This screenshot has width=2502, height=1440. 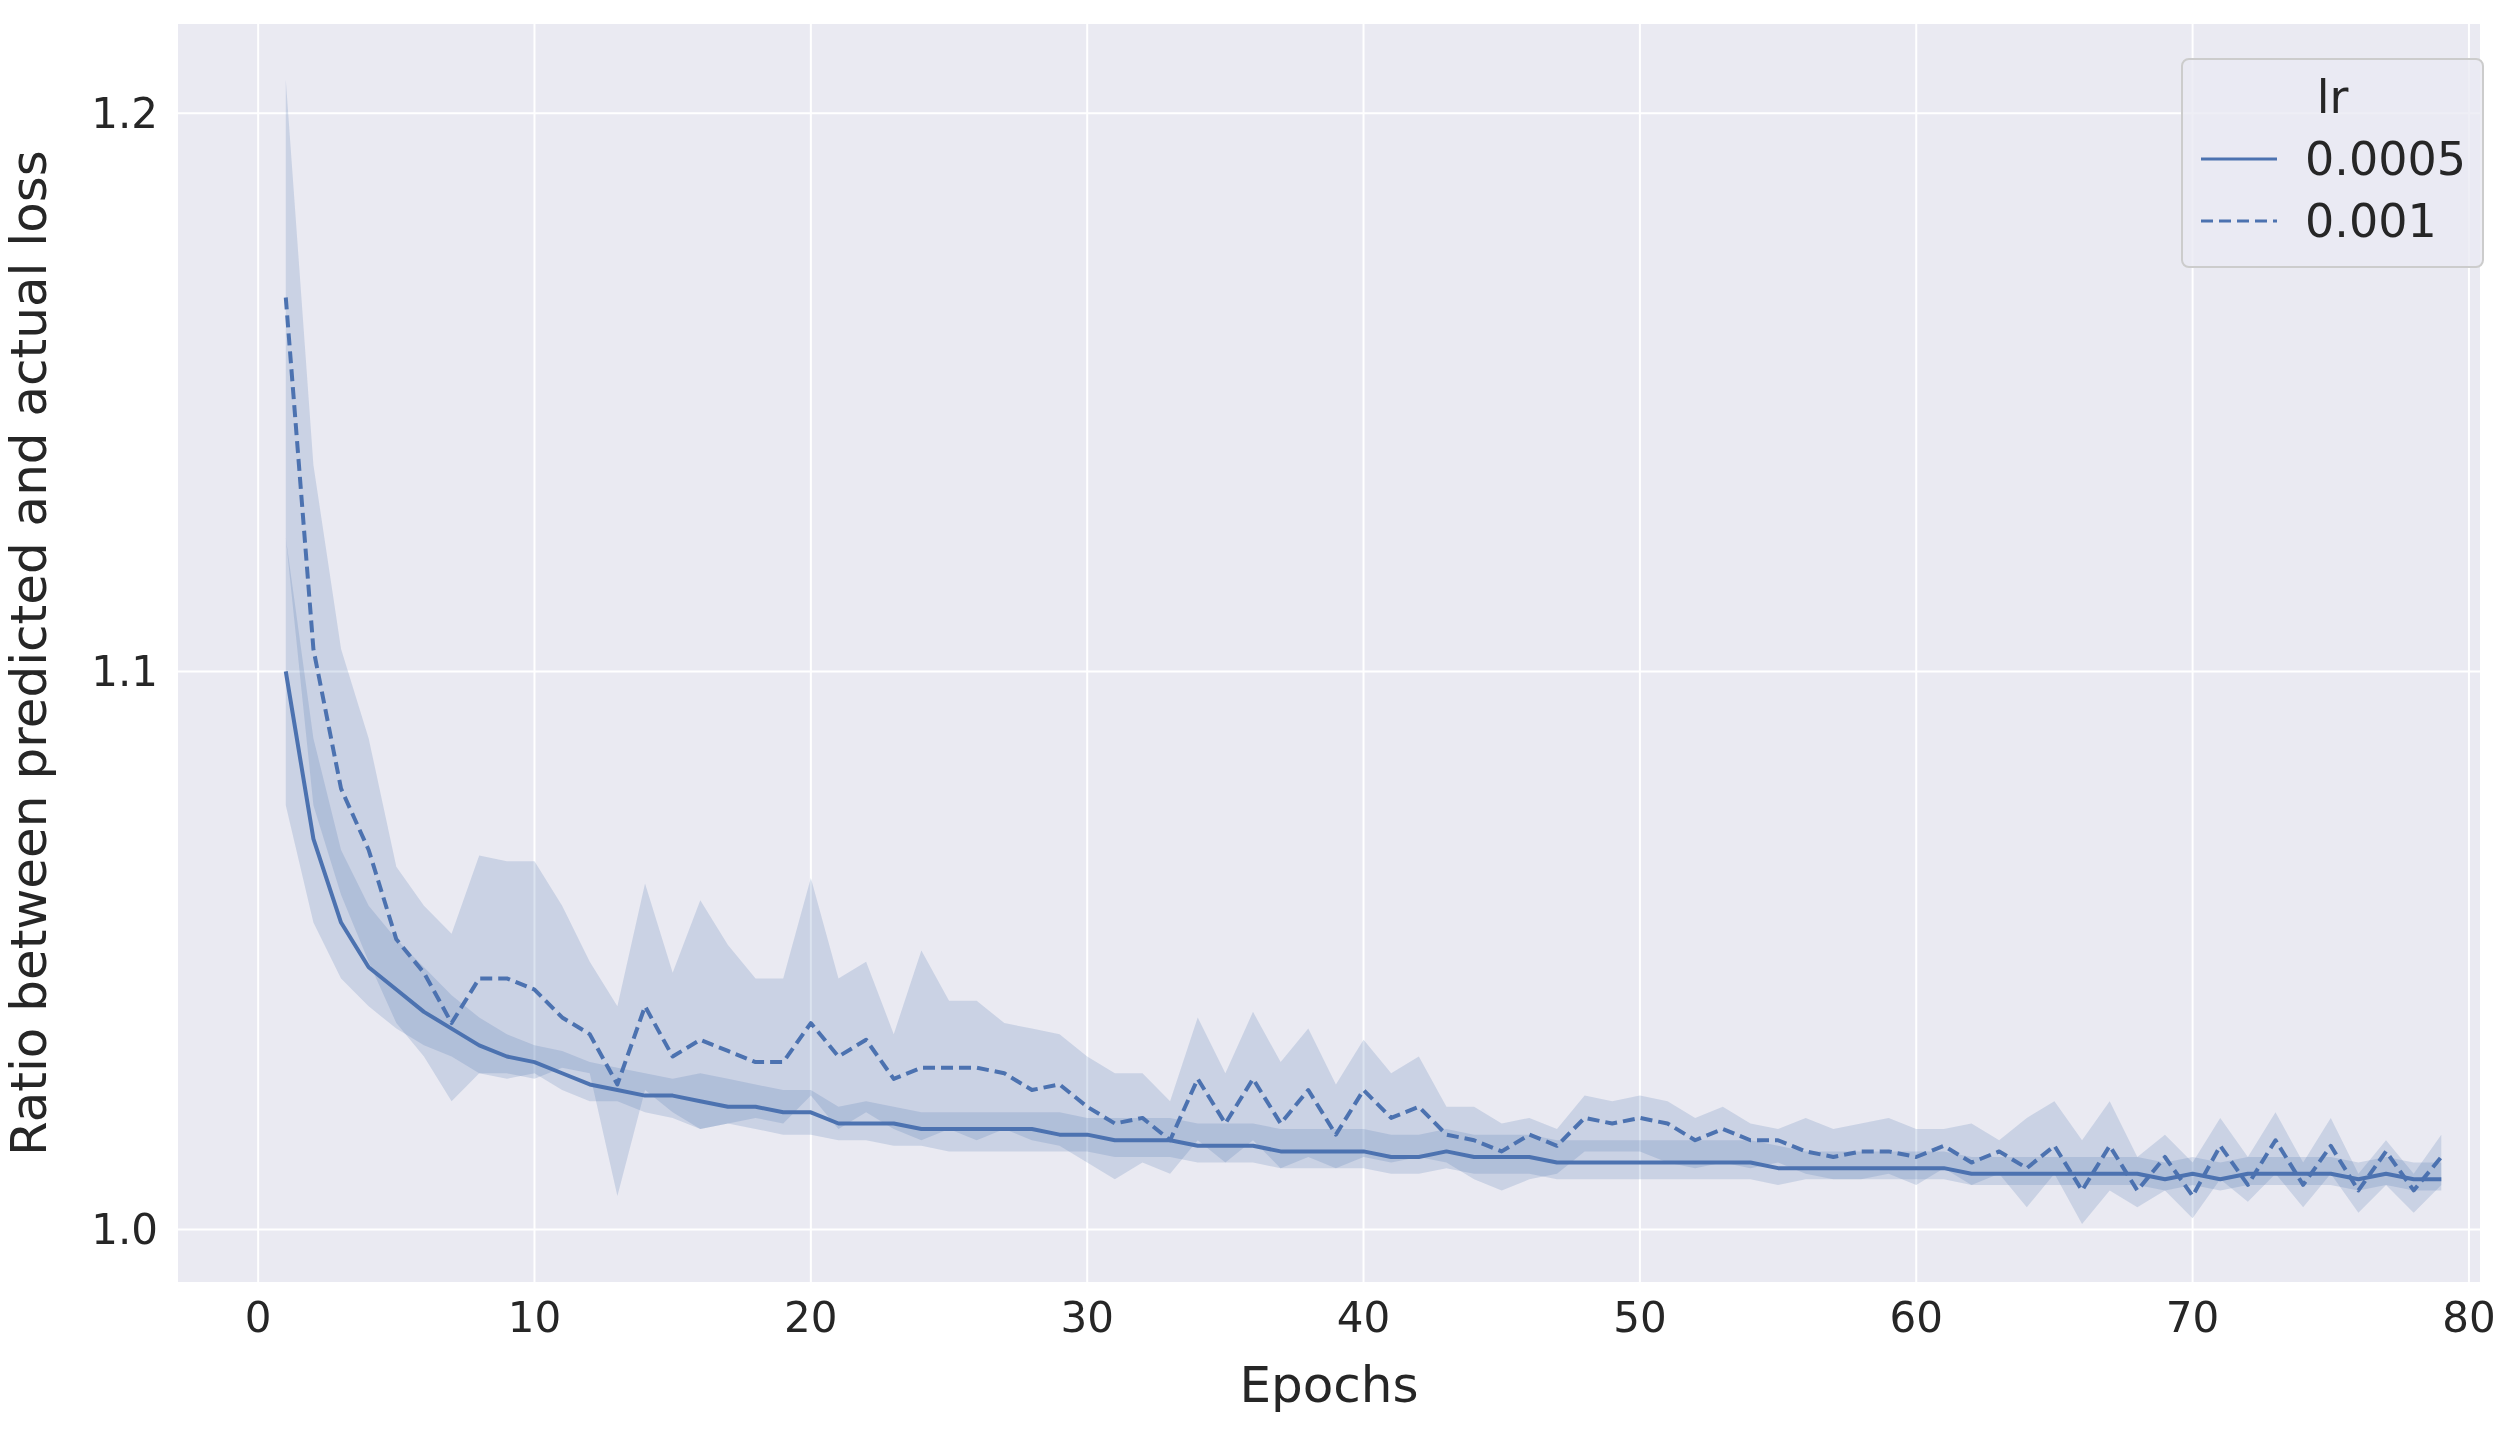 What do you see at coordinates (534, 1317) in the screenshot?
I see `x-tick-label: 10` at bounding box center [534, 1317].